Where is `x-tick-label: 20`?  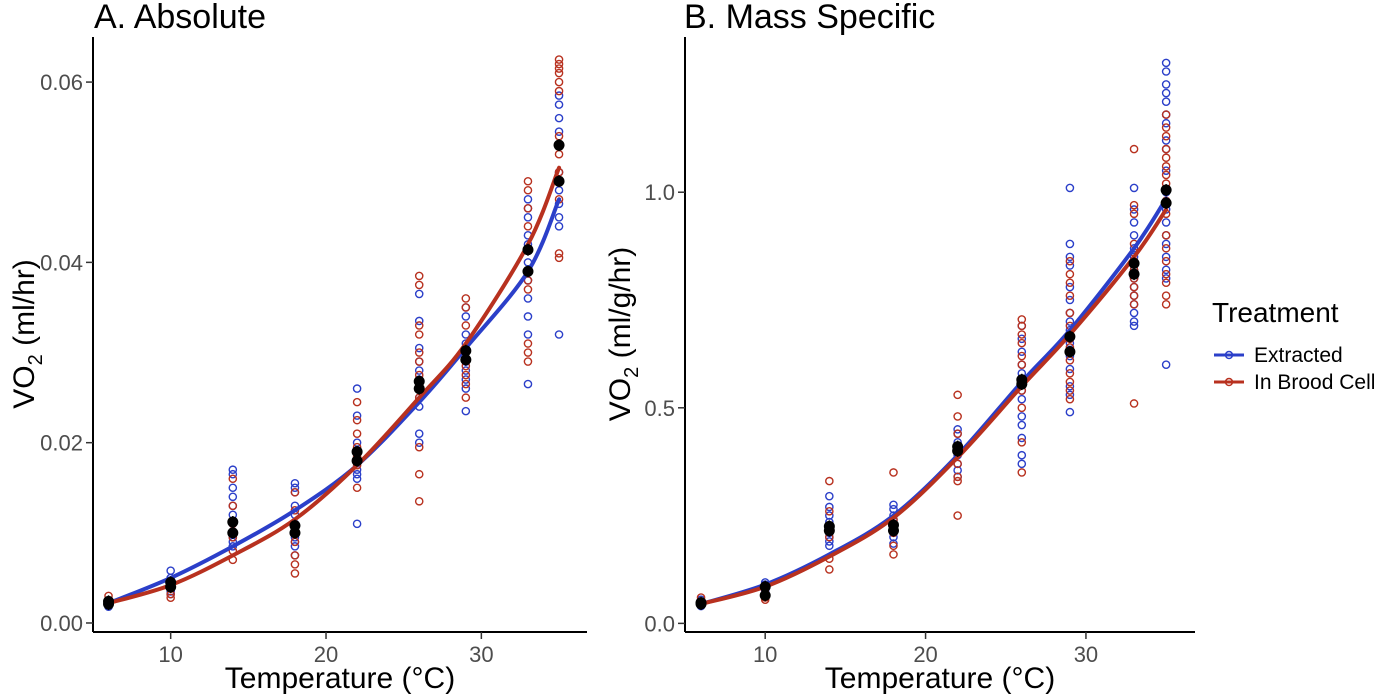 x-tick-label: 20 is located at coordinates (925, 654).